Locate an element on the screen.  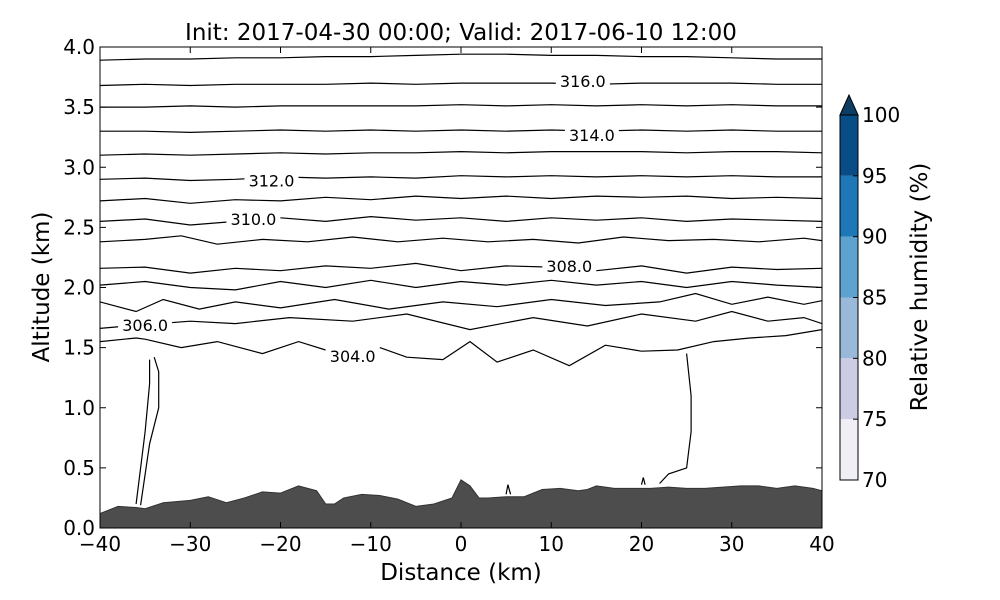
colorbar-tick-label: 75 is located at coordinates (874, 419).